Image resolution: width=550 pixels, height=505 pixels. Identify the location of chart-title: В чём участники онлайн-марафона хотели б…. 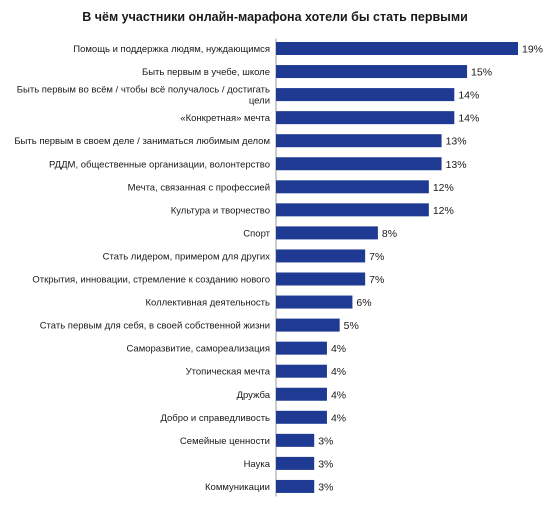
(275, 17).